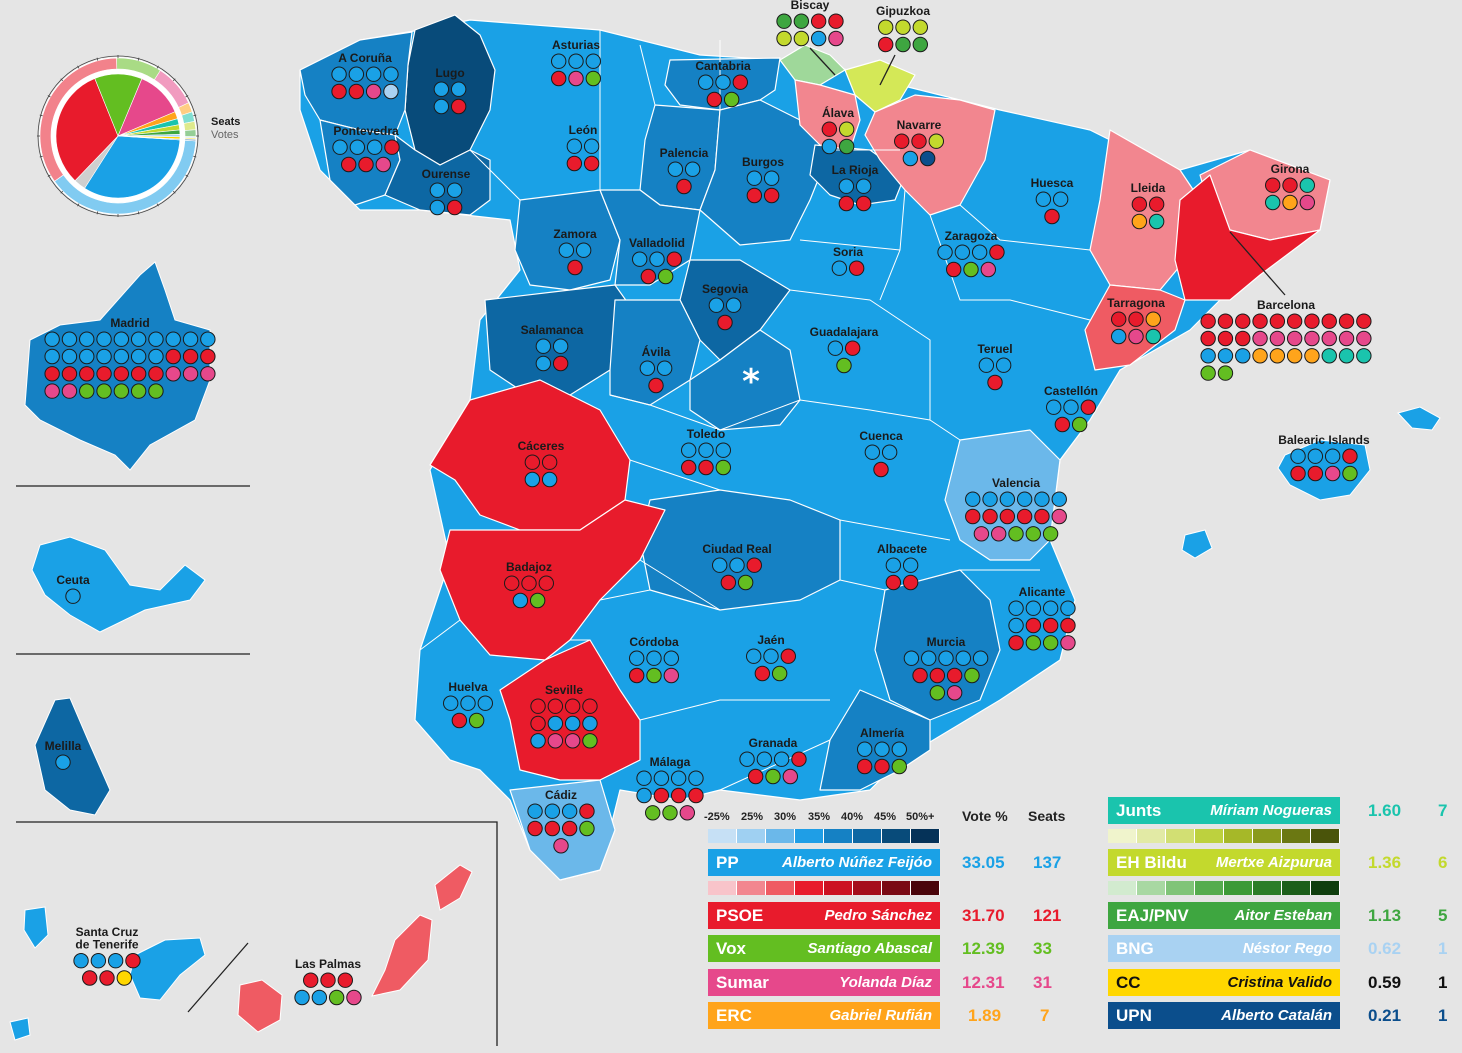  What do you see at coordinates (1286, 339) in the screenshot?
I see `province-barcelona: Barcelona` at bounding box center [1286, 339].